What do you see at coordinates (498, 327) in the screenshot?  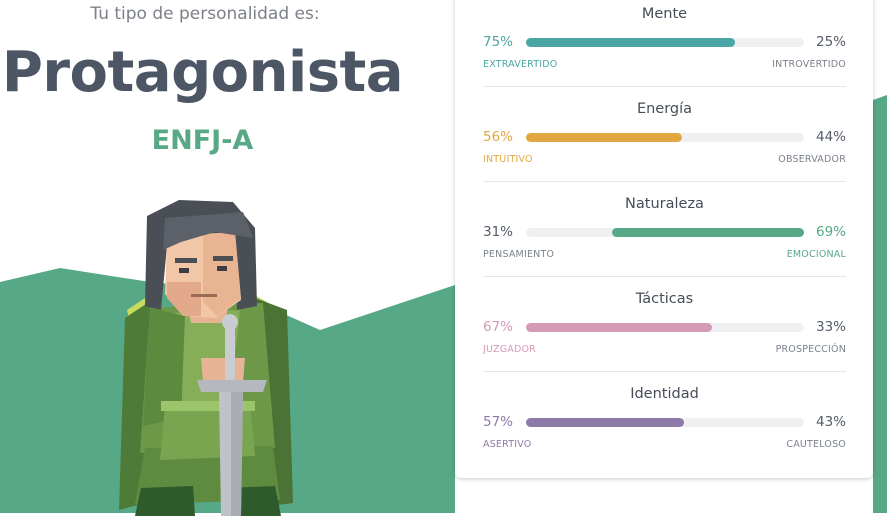 I see `trait-left-percent: 67%` at bounding box center [498, 327].